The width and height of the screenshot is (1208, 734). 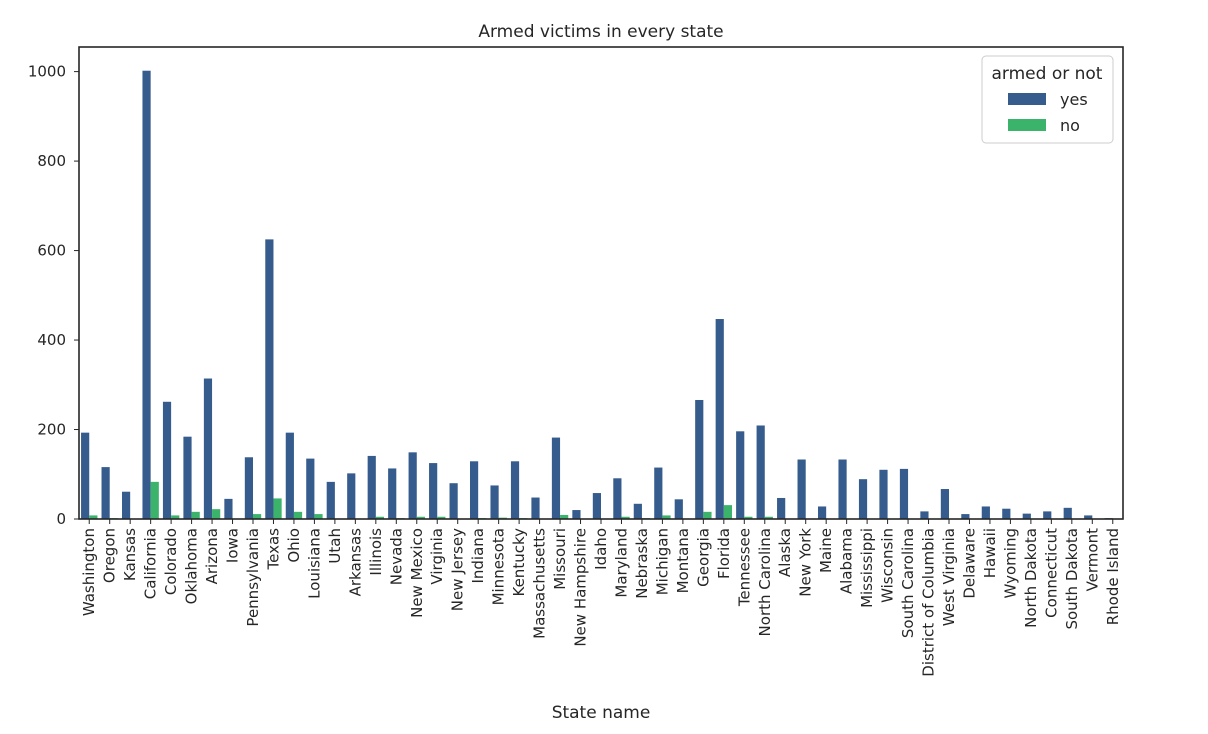 What do you see at coordinates (420, 517) in the screenshot?
I see `bar-no-new-mexico` at bounding box center [420, 517].